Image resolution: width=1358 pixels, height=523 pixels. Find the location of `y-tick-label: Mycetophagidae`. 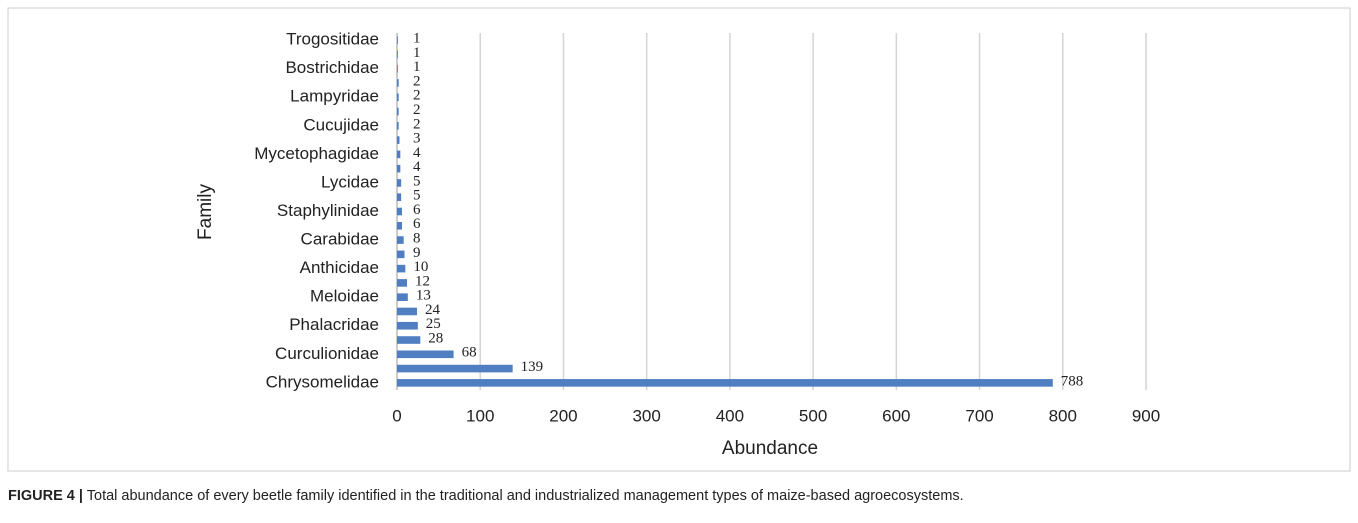

y-tick-label: Mycetophagidae is located at coordinates (316, 153).